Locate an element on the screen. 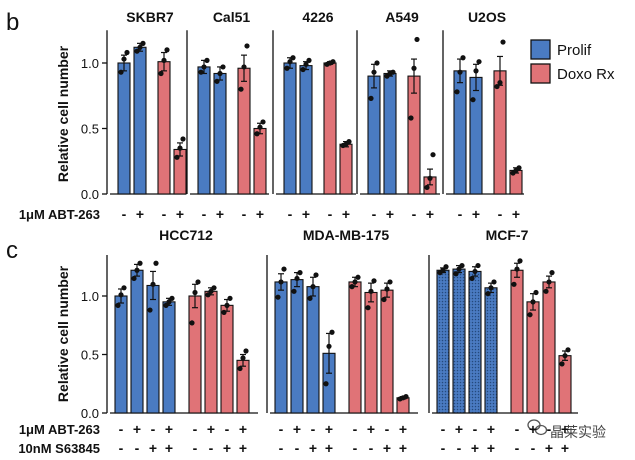 The width and height of the screenshot is (635, 460). watermark-text: 晶莱实验 is located at coordinates (578, 433).